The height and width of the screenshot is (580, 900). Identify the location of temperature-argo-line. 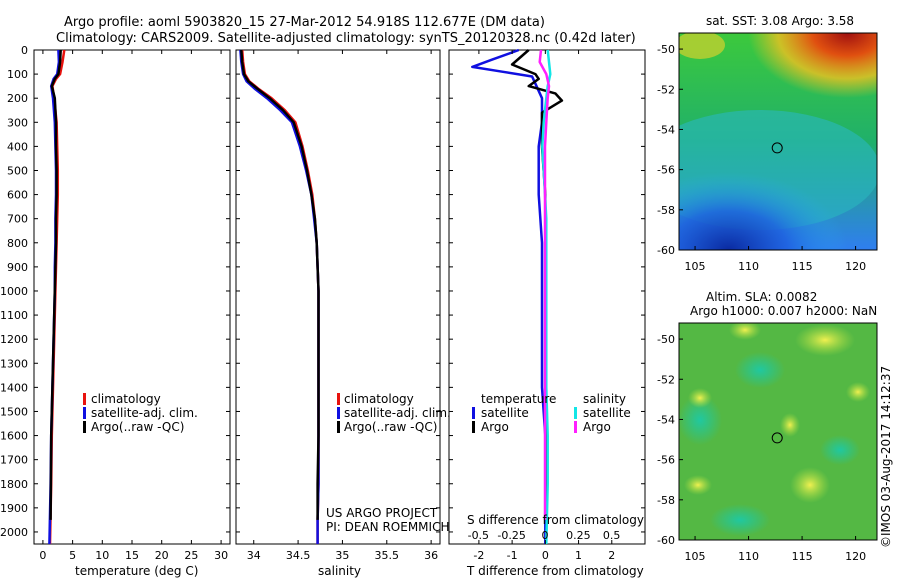
(55, 284).